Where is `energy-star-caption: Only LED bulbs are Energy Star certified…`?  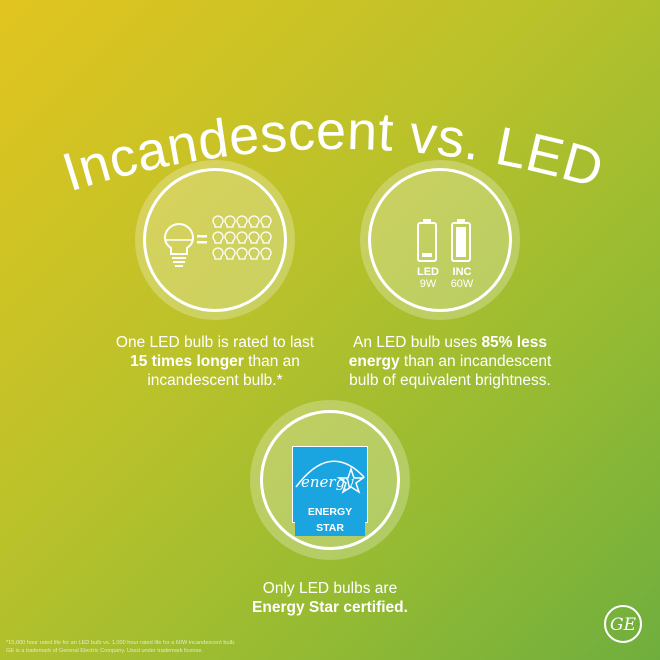
energy-star-caption: Only LED bulbs are Energy Star certified… is located at coordinates (330, 598).